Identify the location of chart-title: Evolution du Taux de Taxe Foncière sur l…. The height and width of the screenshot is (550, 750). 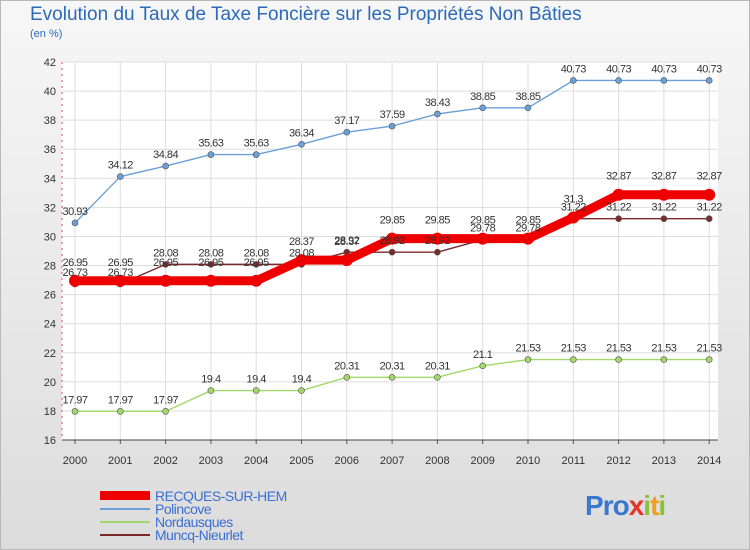
(306, 14).